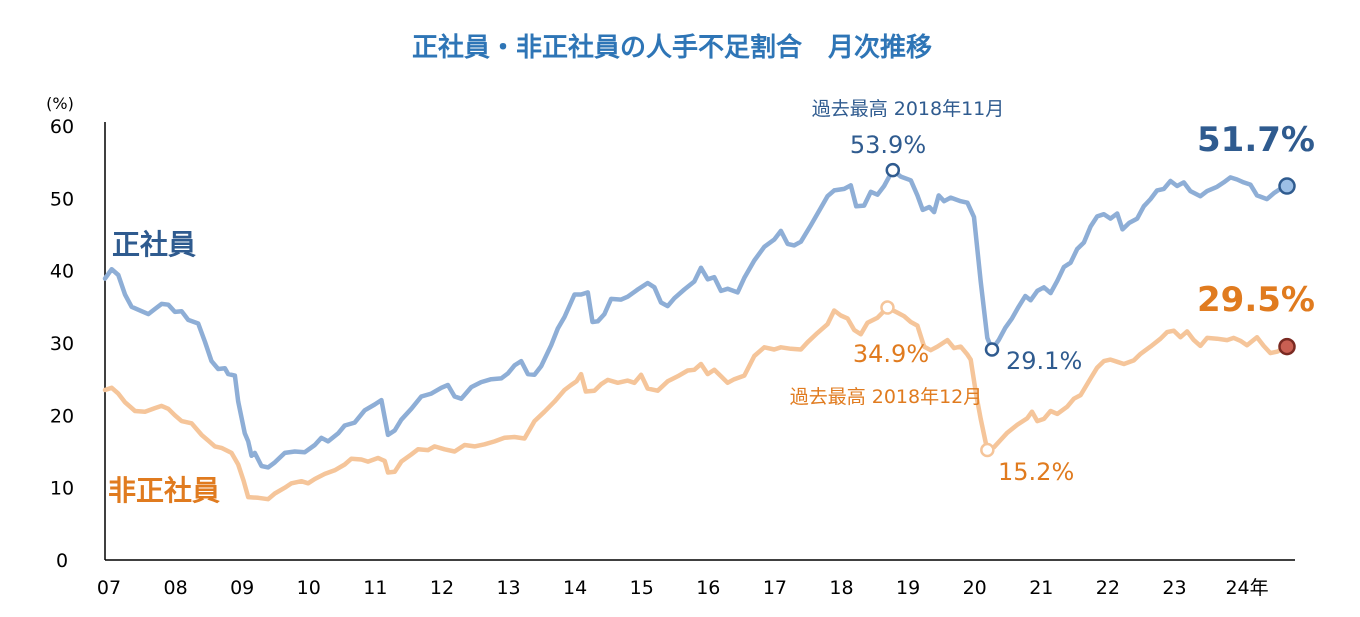 The width and height of the screenshot is (1360, 617). Describe the element at coordinates (164, 490) in the screenshot. I see `series-name-label: 非正社員` at that location.